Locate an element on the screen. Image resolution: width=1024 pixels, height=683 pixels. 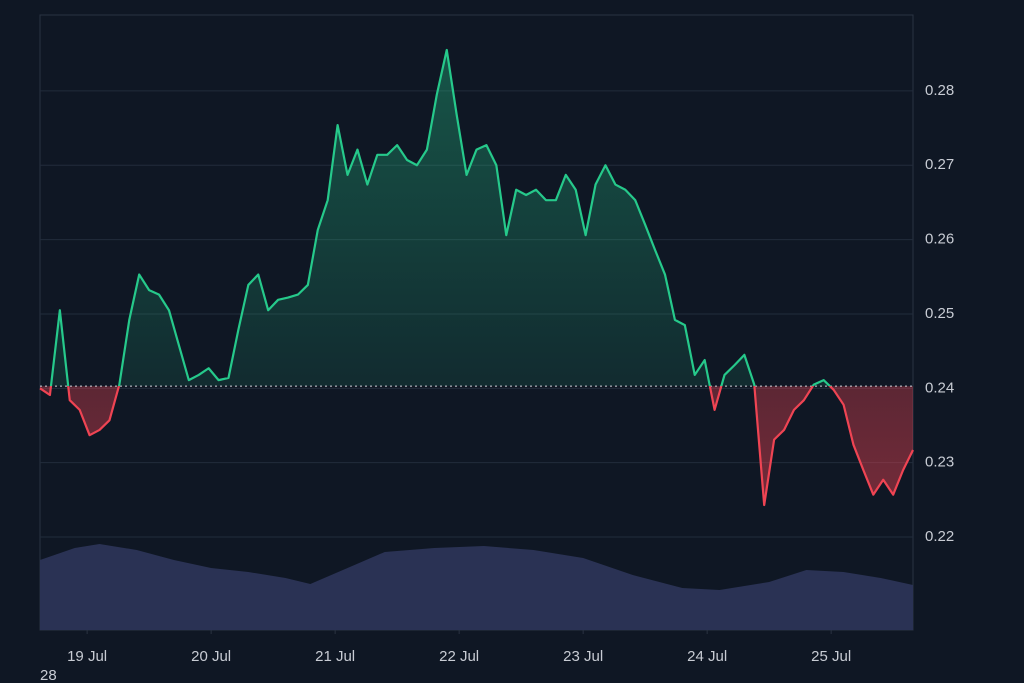
y-tick-label: 0.25 is located at coordinates (939, 313).